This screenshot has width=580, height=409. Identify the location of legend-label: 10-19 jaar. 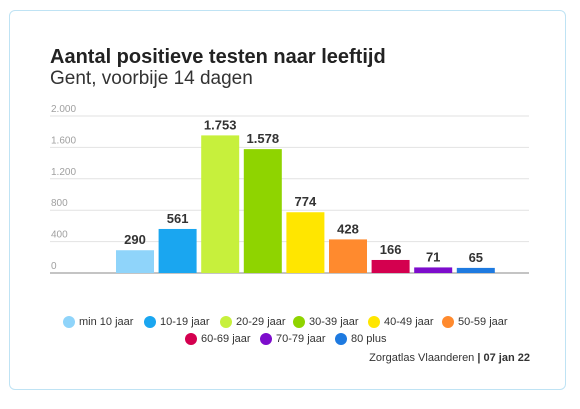
(185, 322).